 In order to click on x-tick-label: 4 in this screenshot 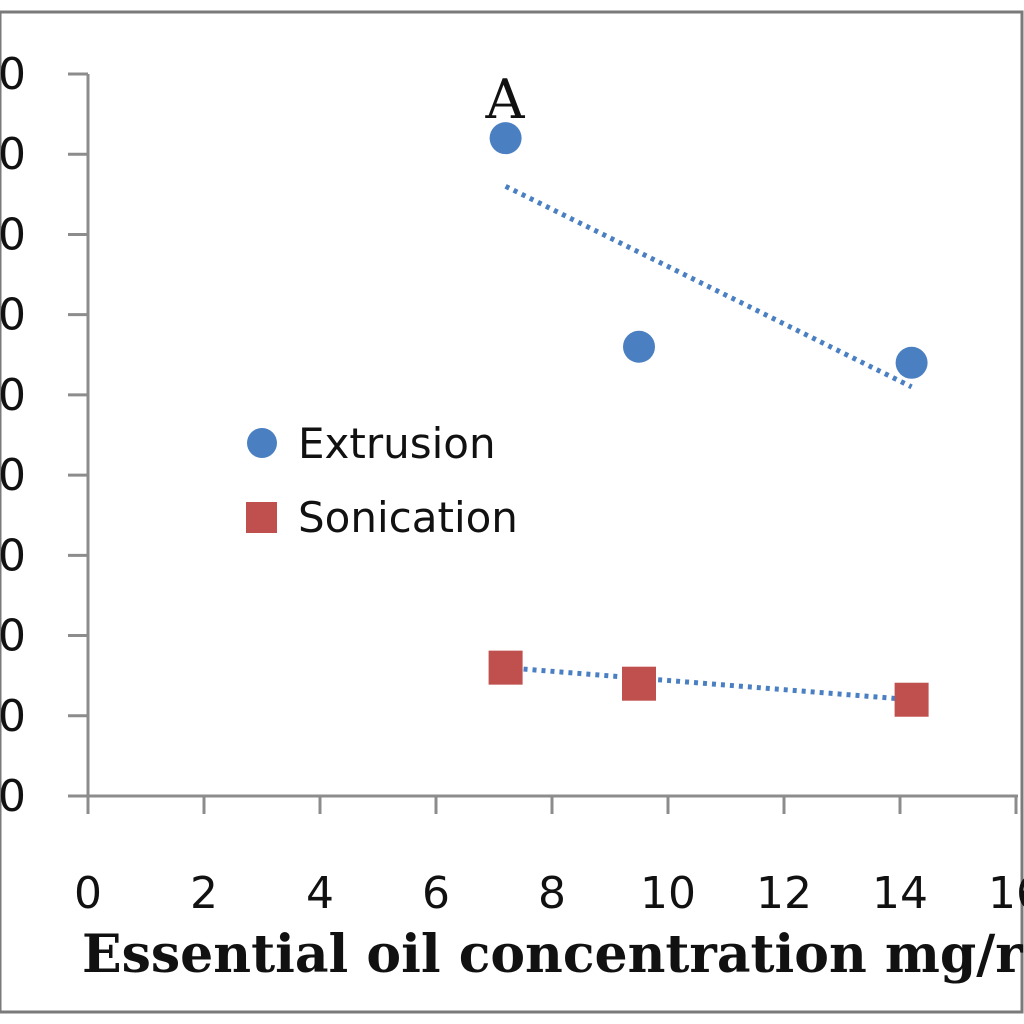, I will do `click(320, 893)`.